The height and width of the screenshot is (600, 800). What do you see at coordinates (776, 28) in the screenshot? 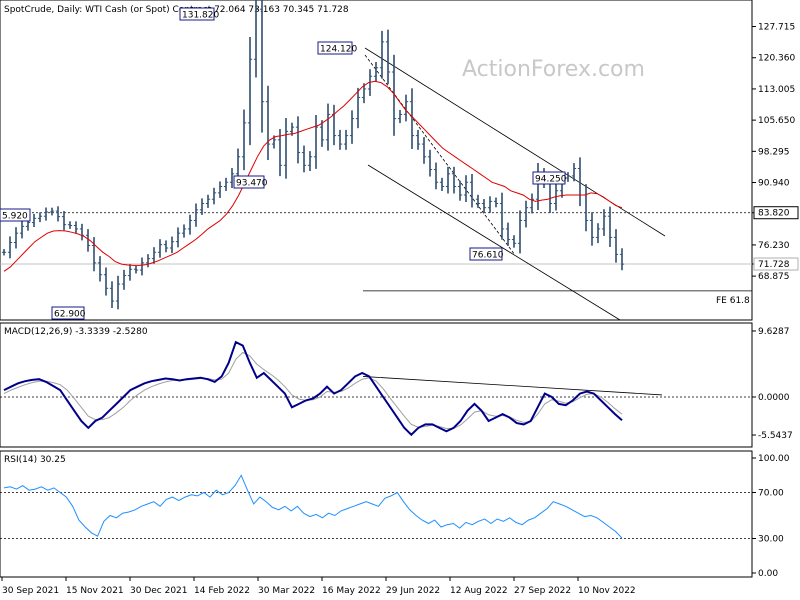
I see `price-tick-label: 127.715` at bounding box center [776, 28].